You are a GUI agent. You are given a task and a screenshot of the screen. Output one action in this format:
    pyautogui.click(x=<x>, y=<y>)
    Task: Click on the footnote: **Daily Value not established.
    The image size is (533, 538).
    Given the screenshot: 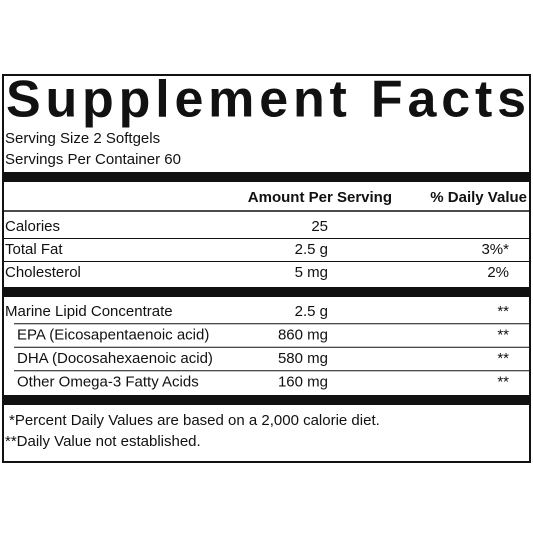 What is the action you would take?
    pyautogui.click(x=103, y=441)
    